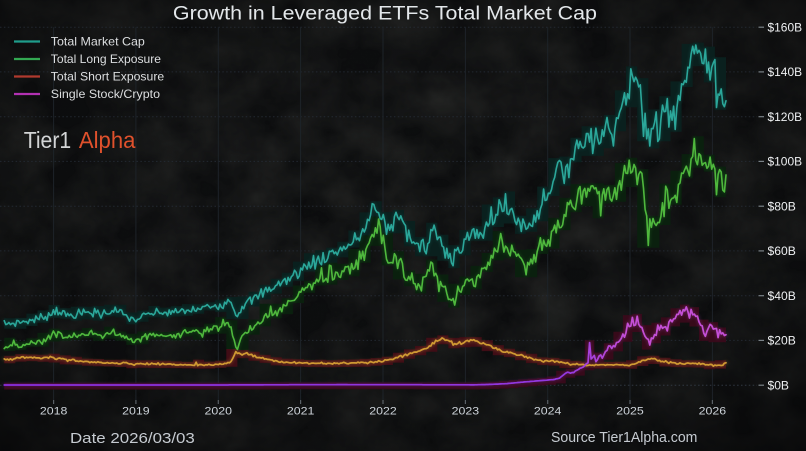 This screenshot has height=451, width=806. What do you see at coordinates (630, 412) in the screenshot?
I see `svg-text: 2025` at bounding box center [630, 412].